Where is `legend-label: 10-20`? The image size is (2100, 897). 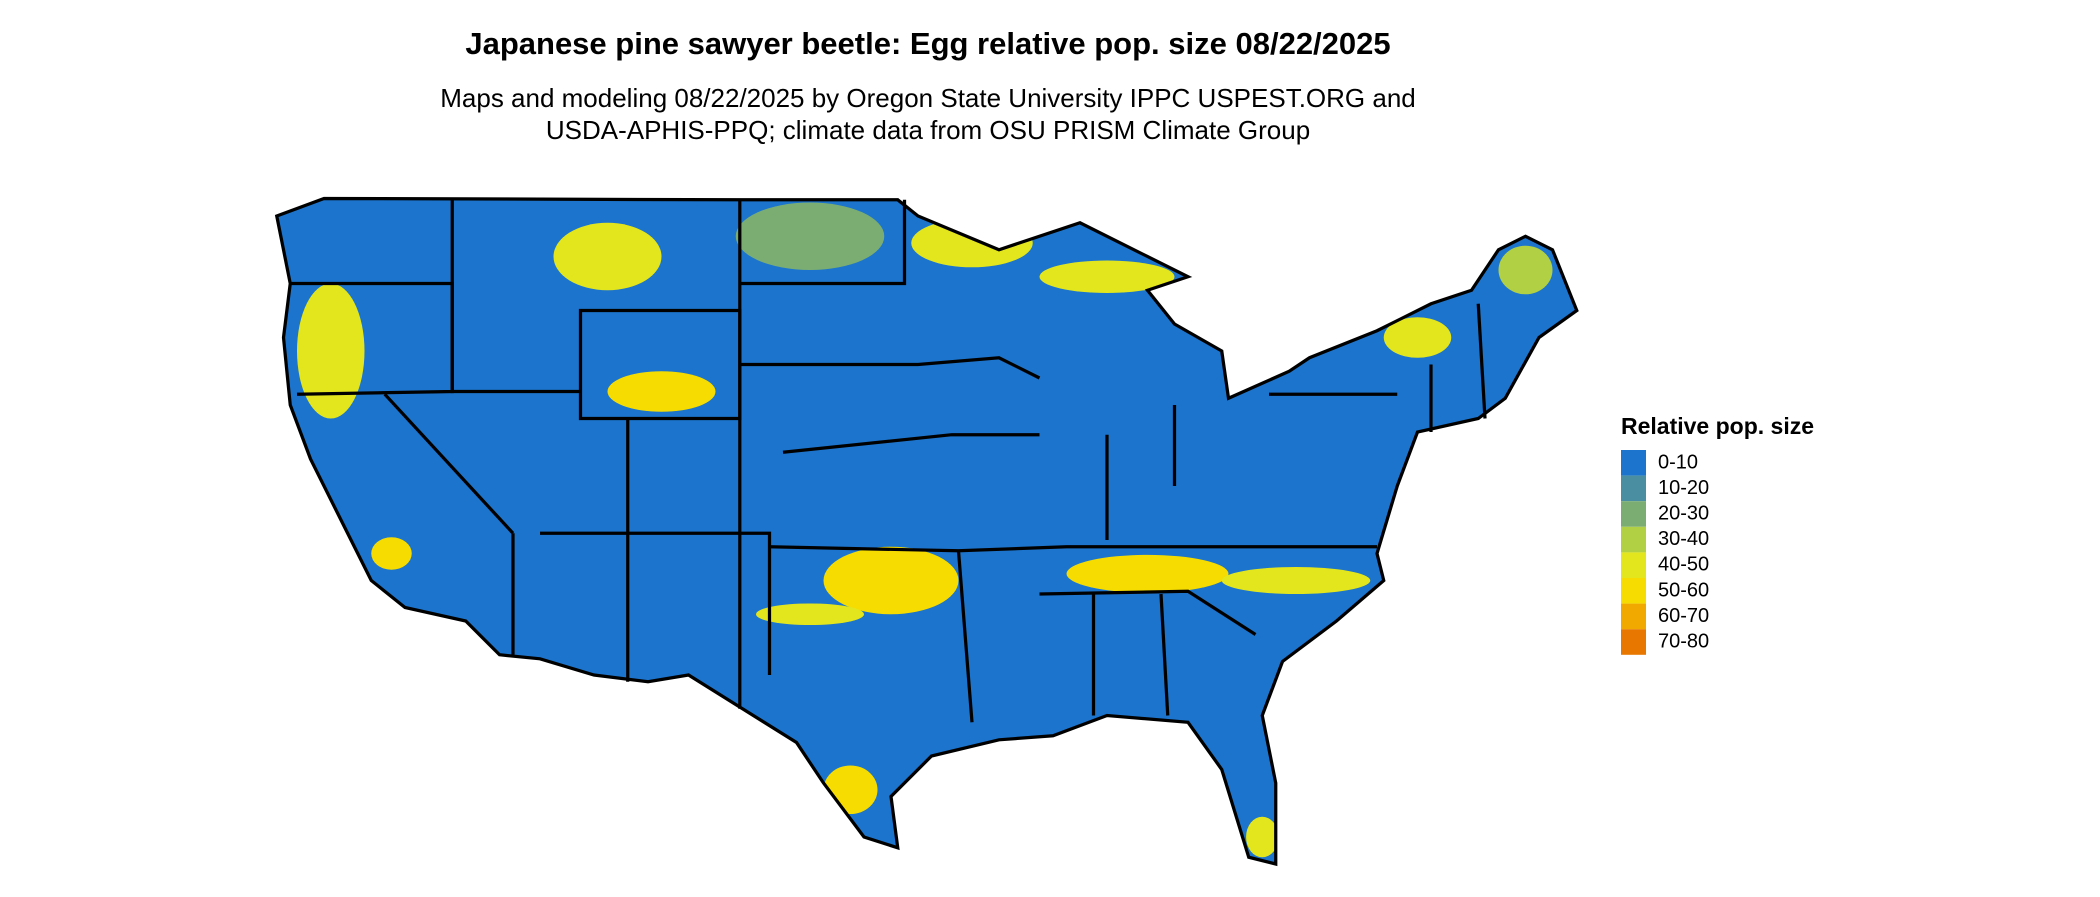
legend-label: 10-20 is located at coordinates (1683, 488).